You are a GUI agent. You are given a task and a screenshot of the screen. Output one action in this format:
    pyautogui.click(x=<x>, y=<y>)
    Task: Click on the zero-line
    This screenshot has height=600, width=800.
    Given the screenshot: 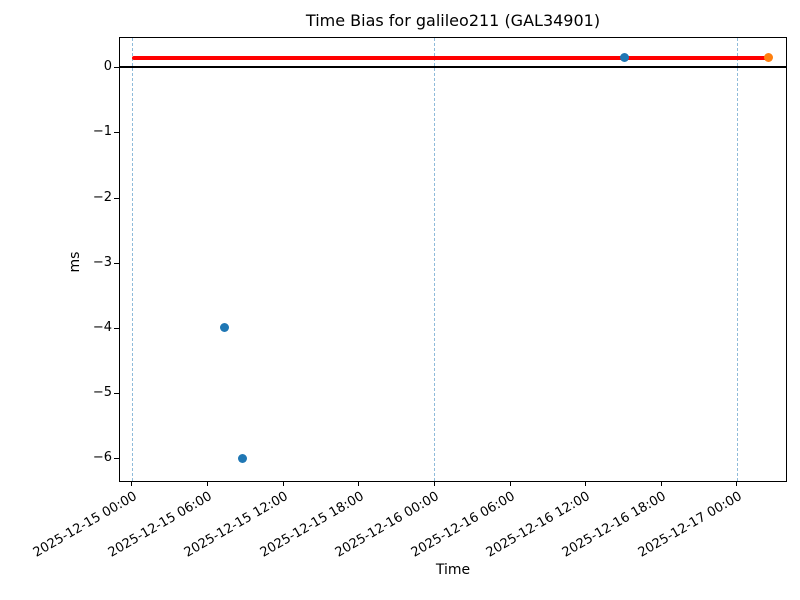 What is the action you would take?
    pyautogui.click(x=453, y=67)
    